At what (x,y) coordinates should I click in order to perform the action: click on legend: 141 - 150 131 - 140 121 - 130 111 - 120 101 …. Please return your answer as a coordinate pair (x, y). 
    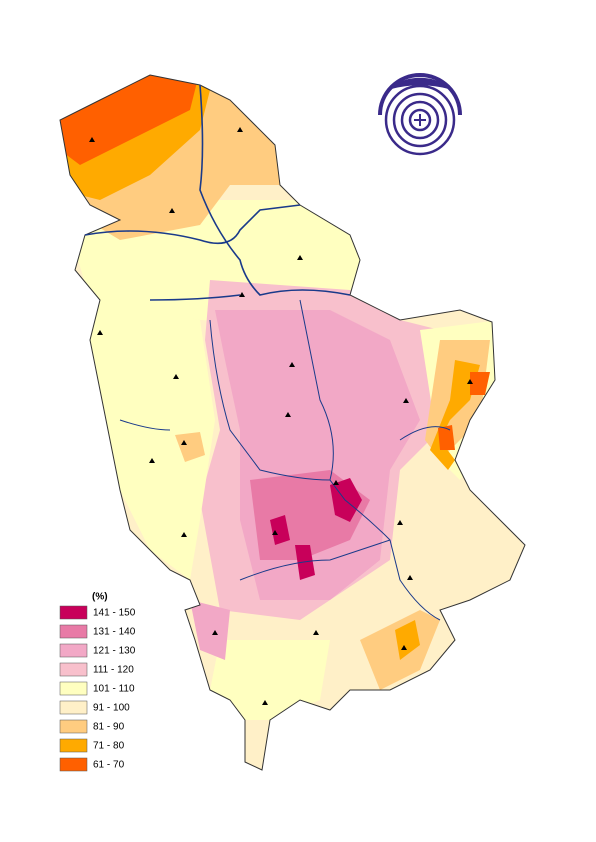
    Looking at the image, I should click on (97, 688).